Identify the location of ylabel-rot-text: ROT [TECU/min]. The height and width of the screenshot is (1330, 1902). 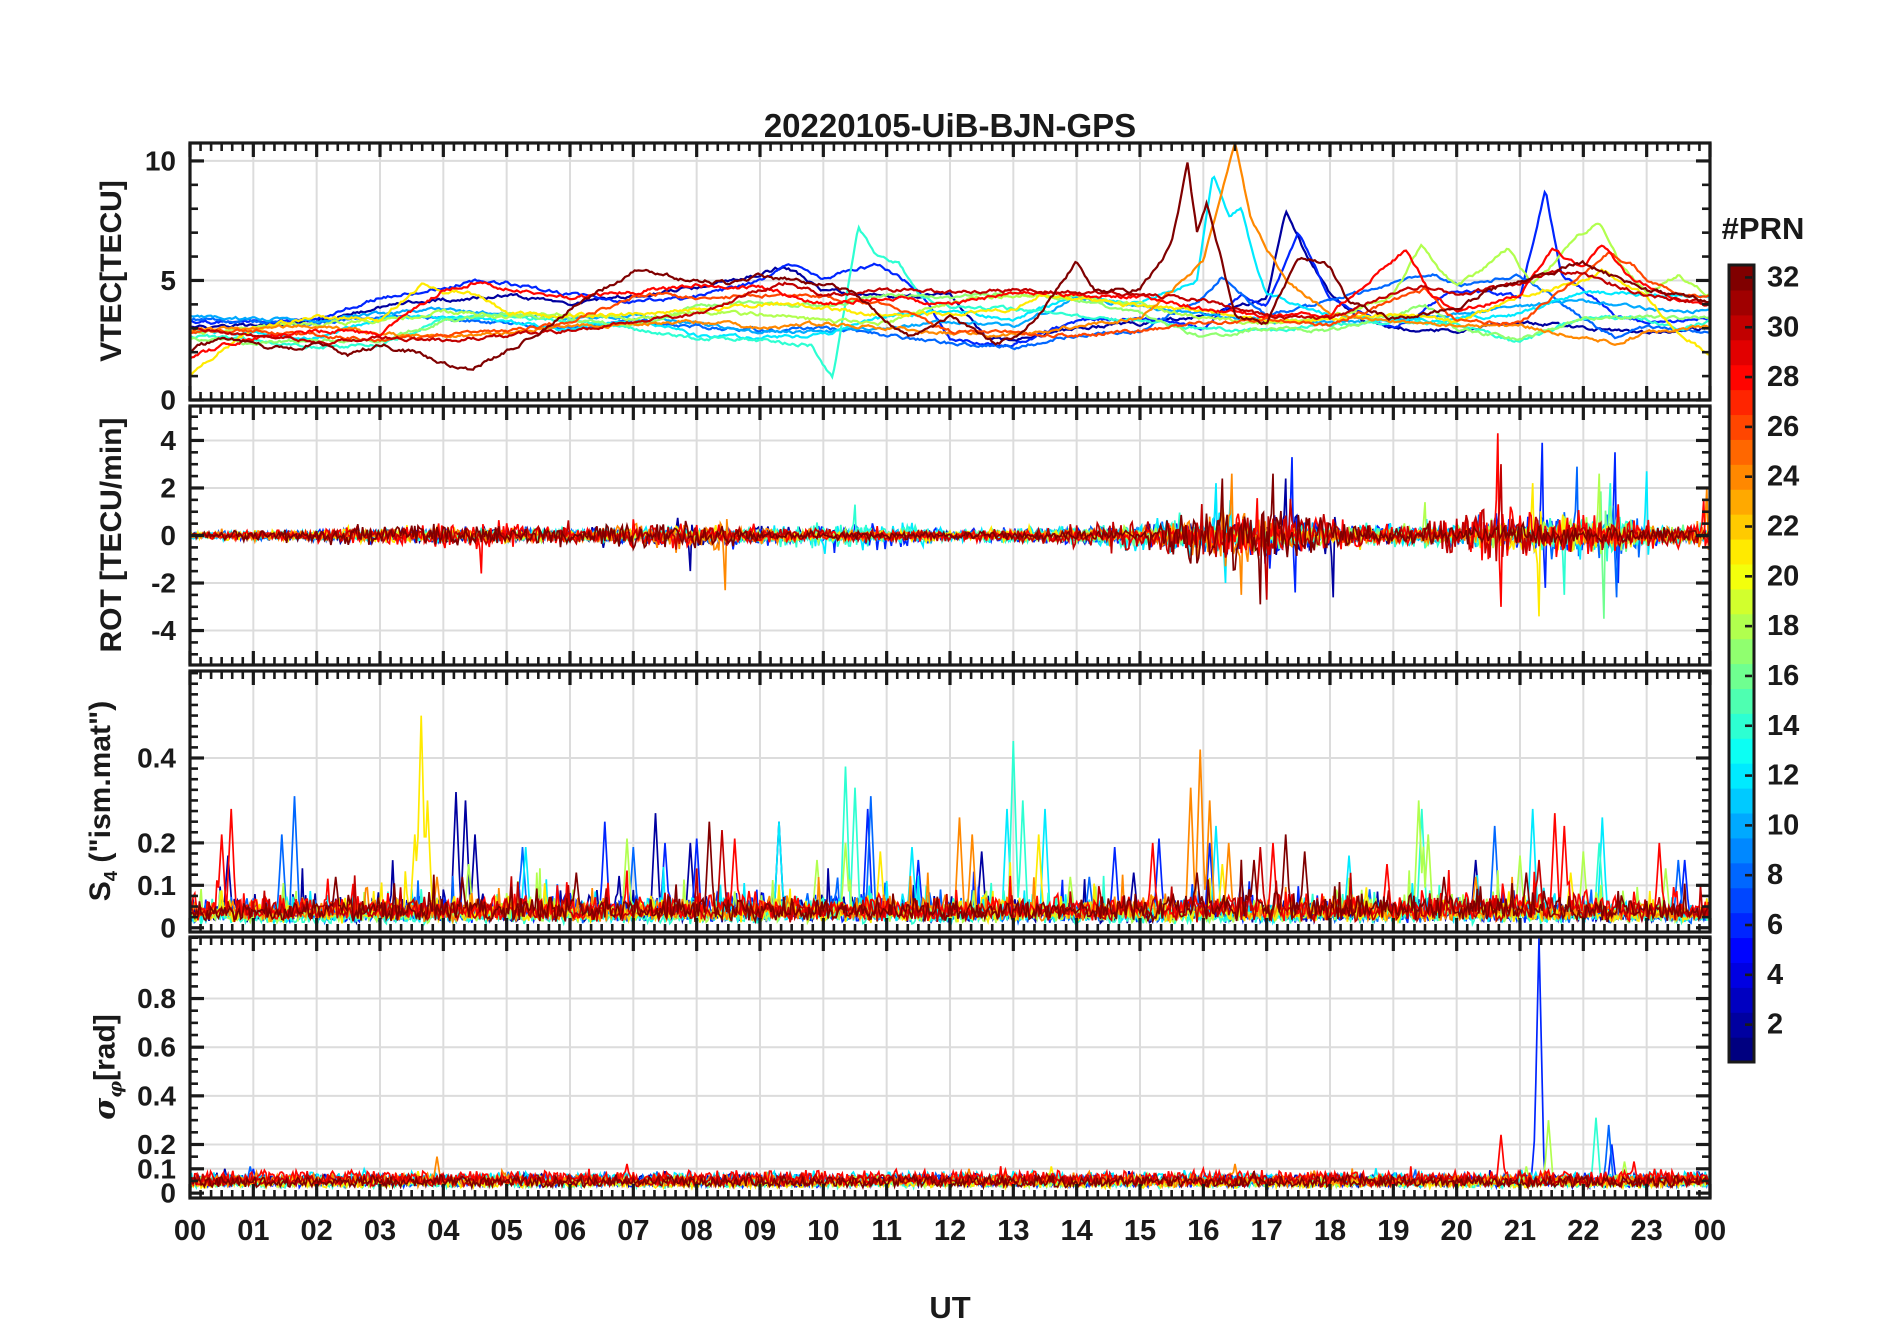
(111, 535).